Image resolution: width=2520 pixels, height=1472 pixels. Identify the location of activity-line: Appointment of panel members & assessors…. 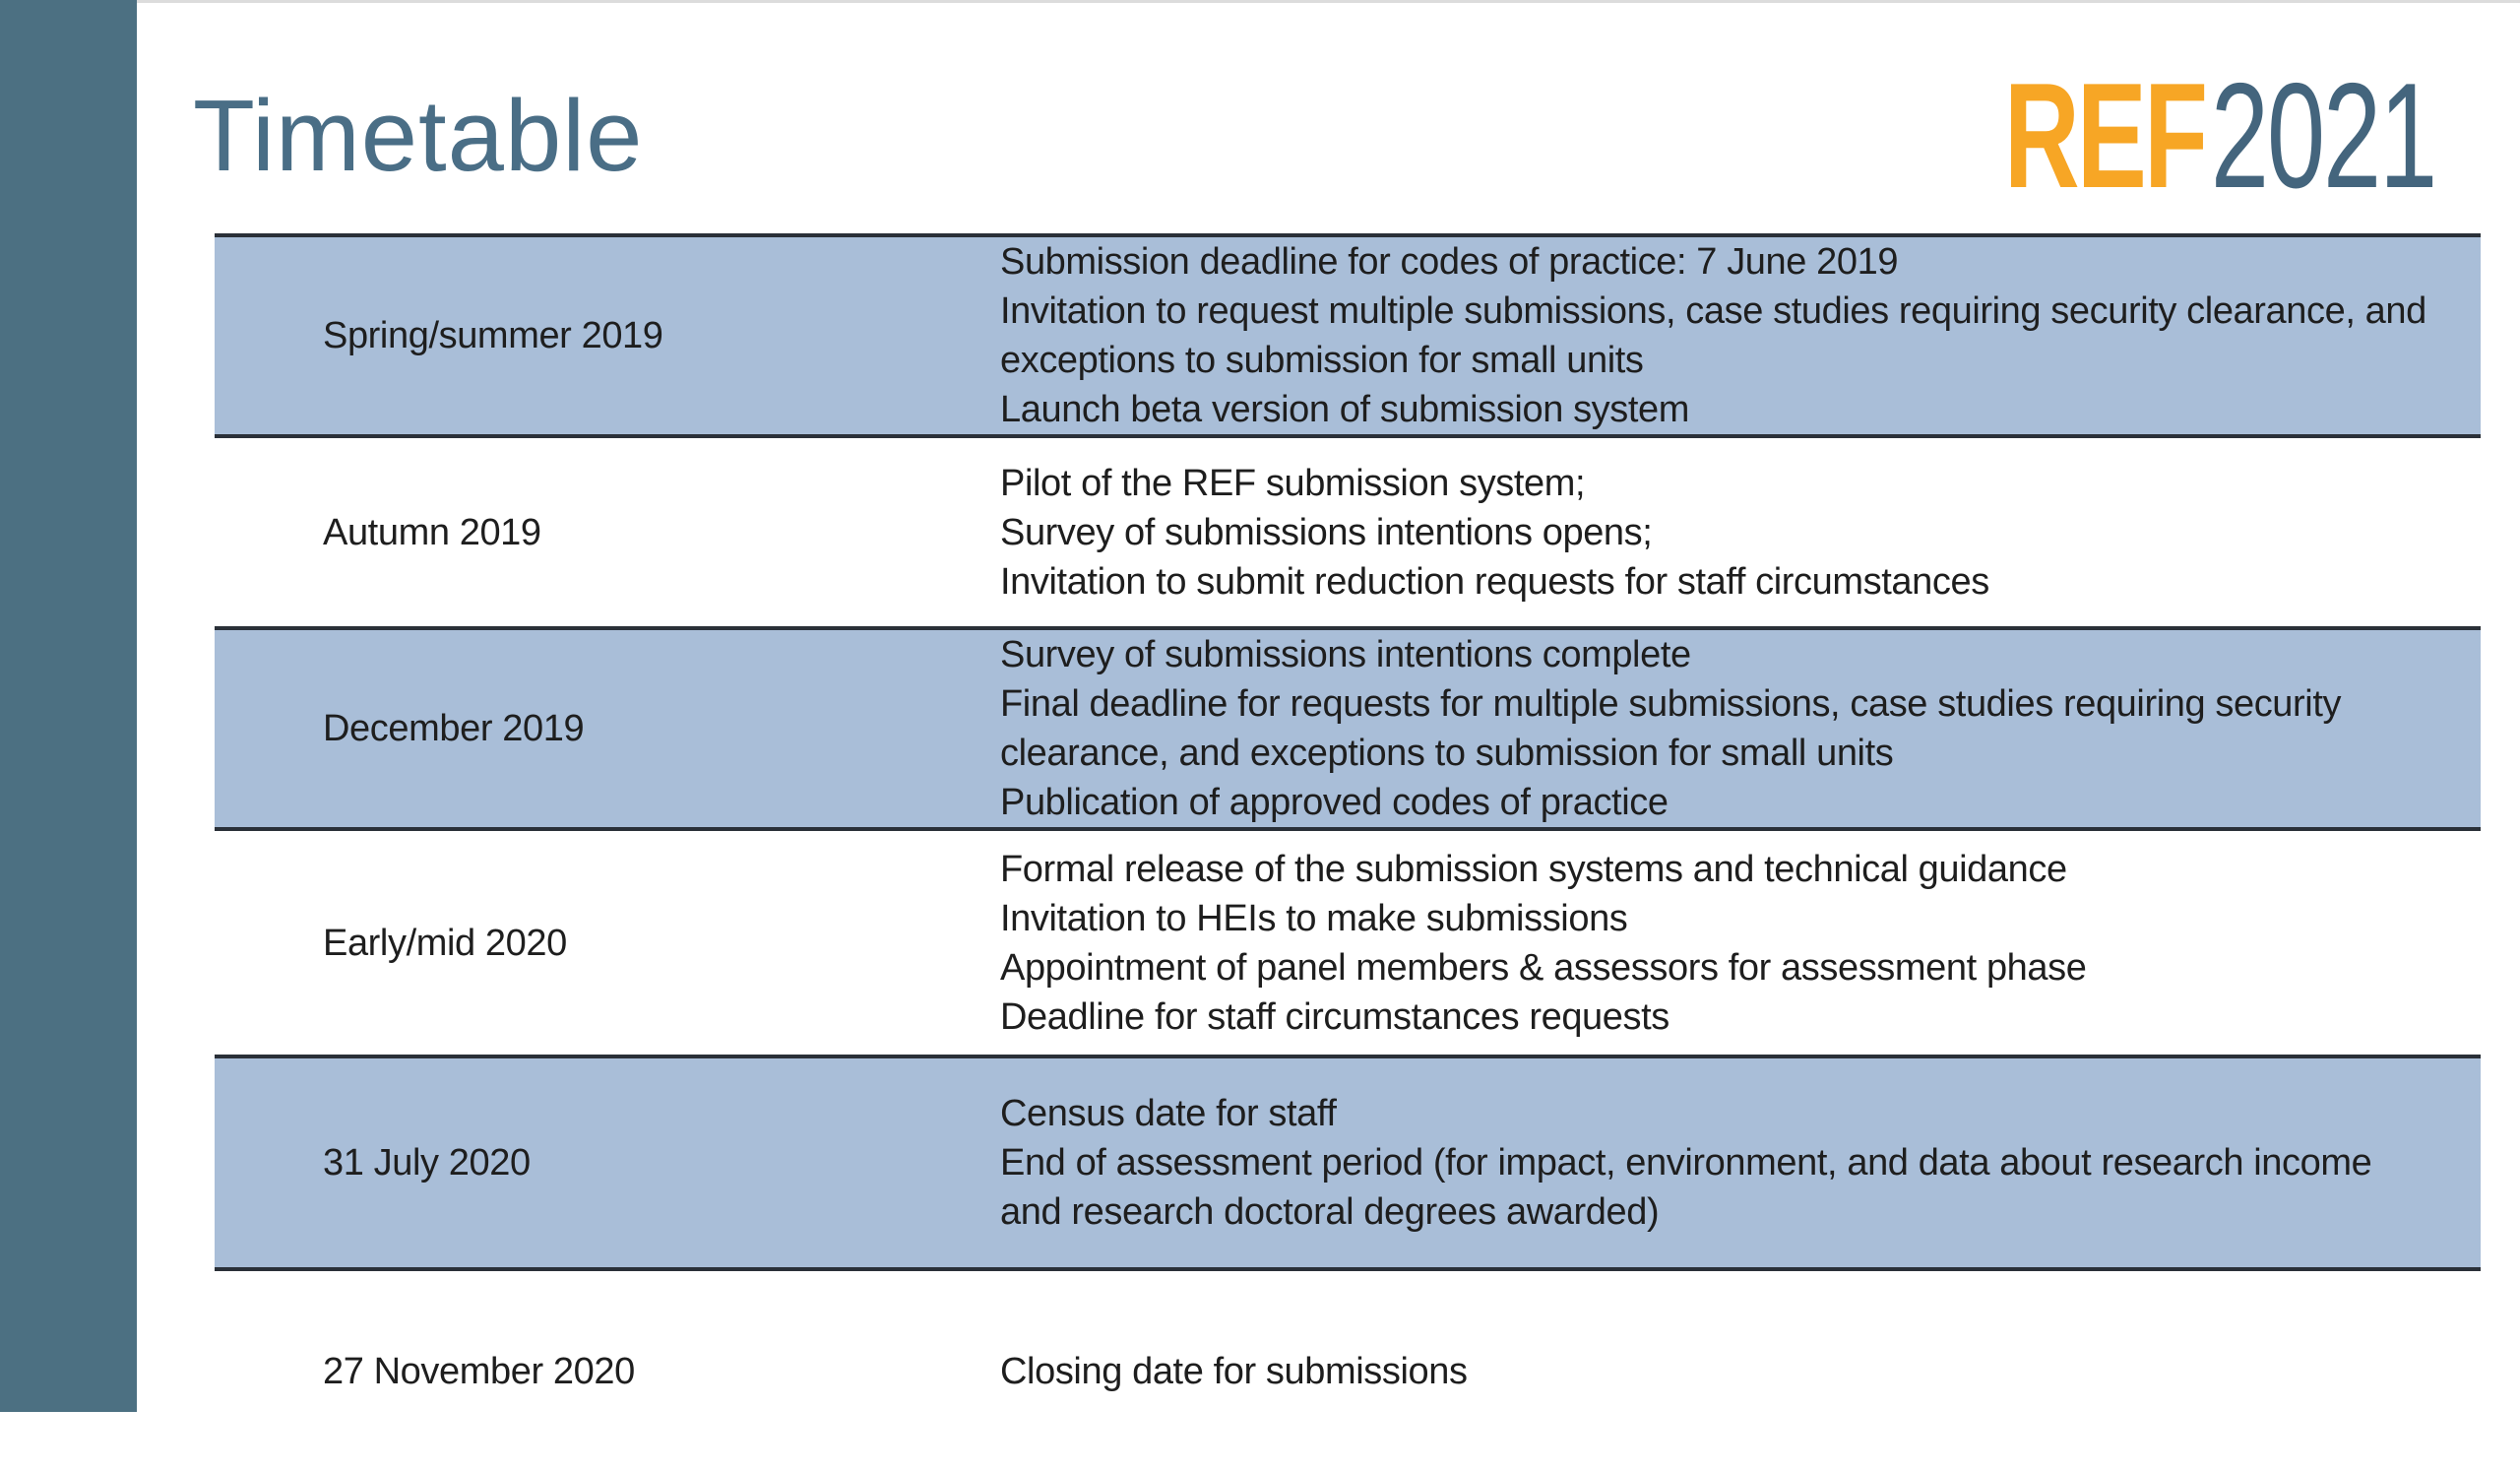
(1543, 967).